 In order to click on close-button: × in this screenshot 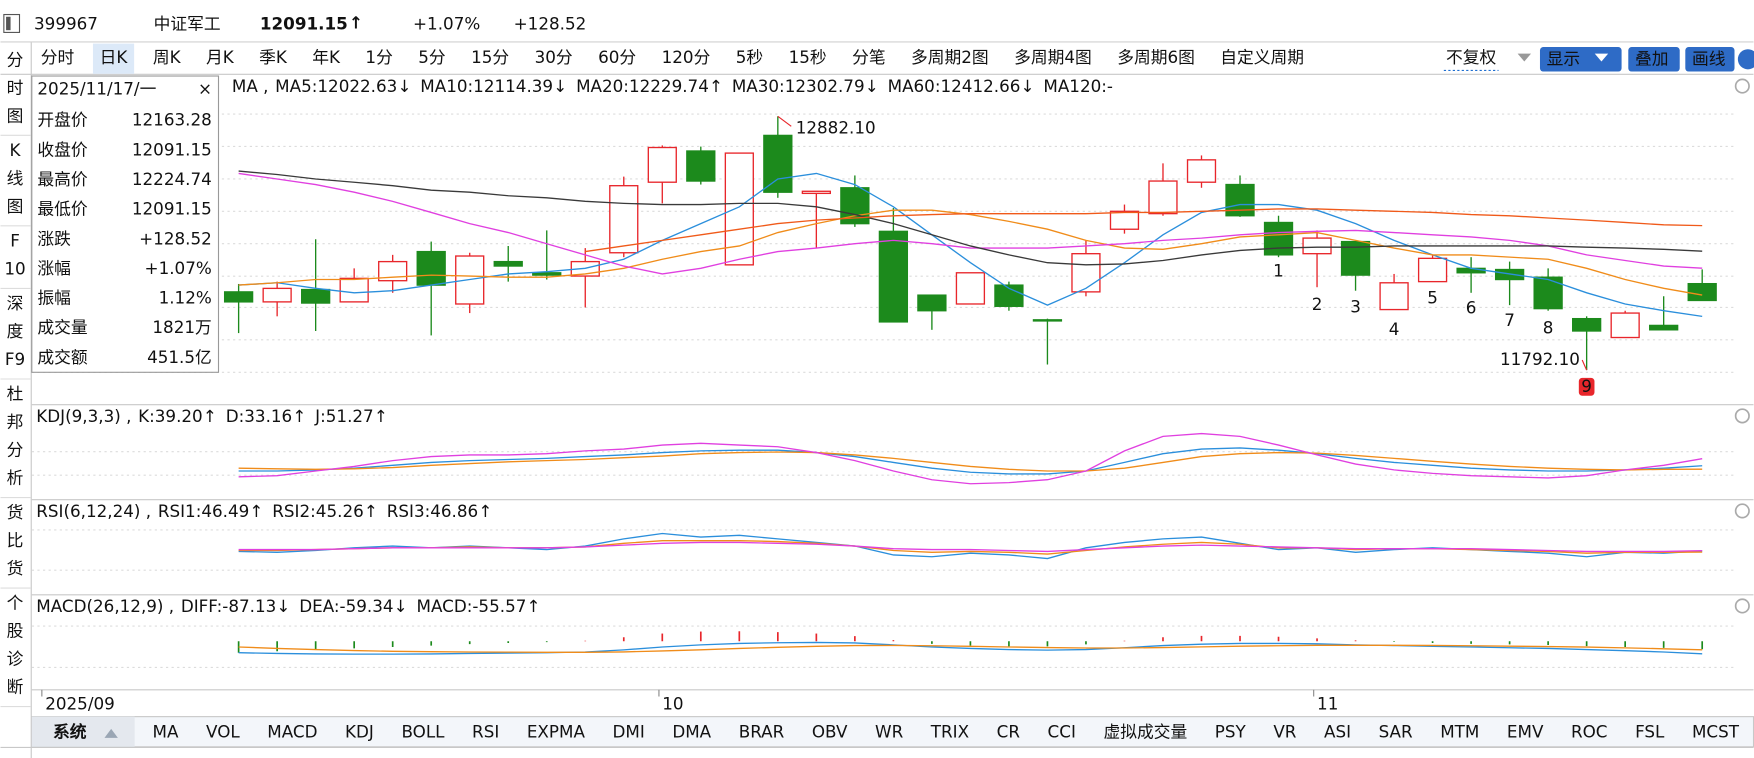, I will do `click(205, 88)`.